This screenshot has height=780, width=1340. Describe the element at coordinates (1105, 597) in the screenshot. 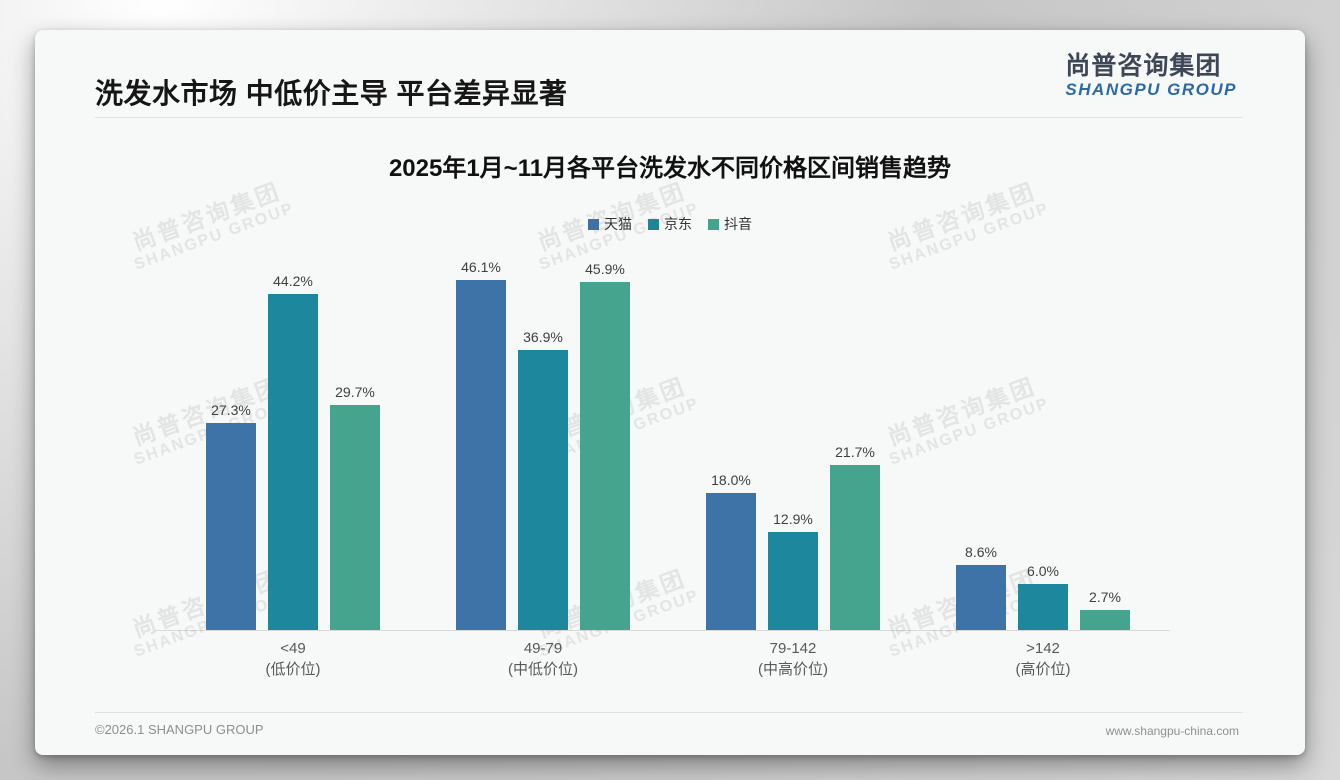

I see `bar-value-label: 2.7%` at that location.